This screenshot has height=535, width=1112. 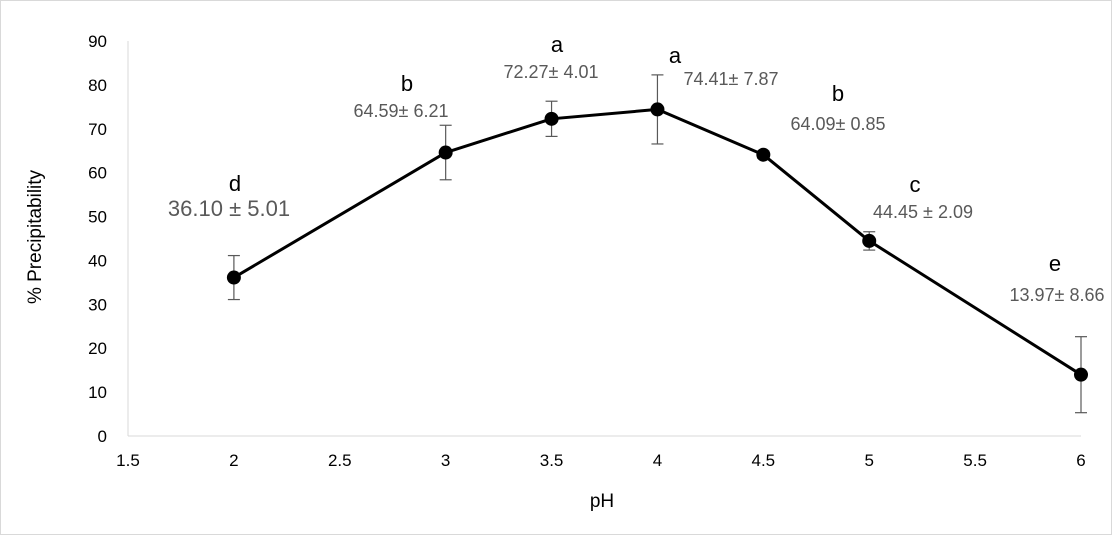 What do you see at coordinates (915, 184) in the screenshot?
I see `significance-letter: c` at bounding box center [915, 184].